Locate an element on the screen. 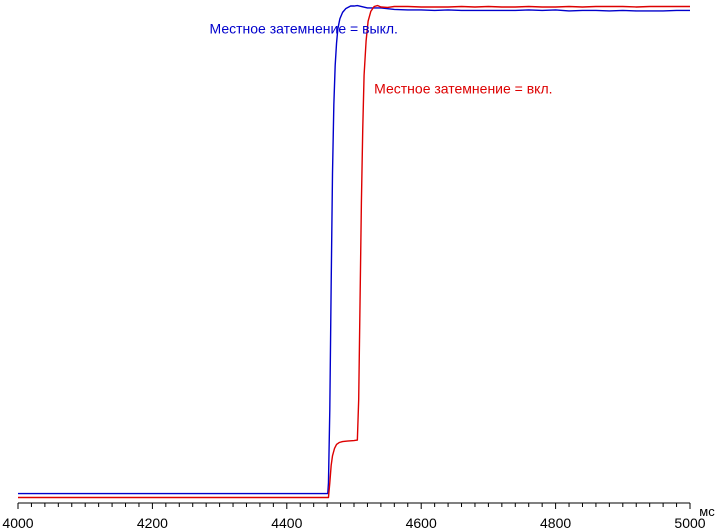 Image resolution: width=717 pixels, height=530 pixels. x-axis-unit-label: мс is located at coordinates (707, 511).